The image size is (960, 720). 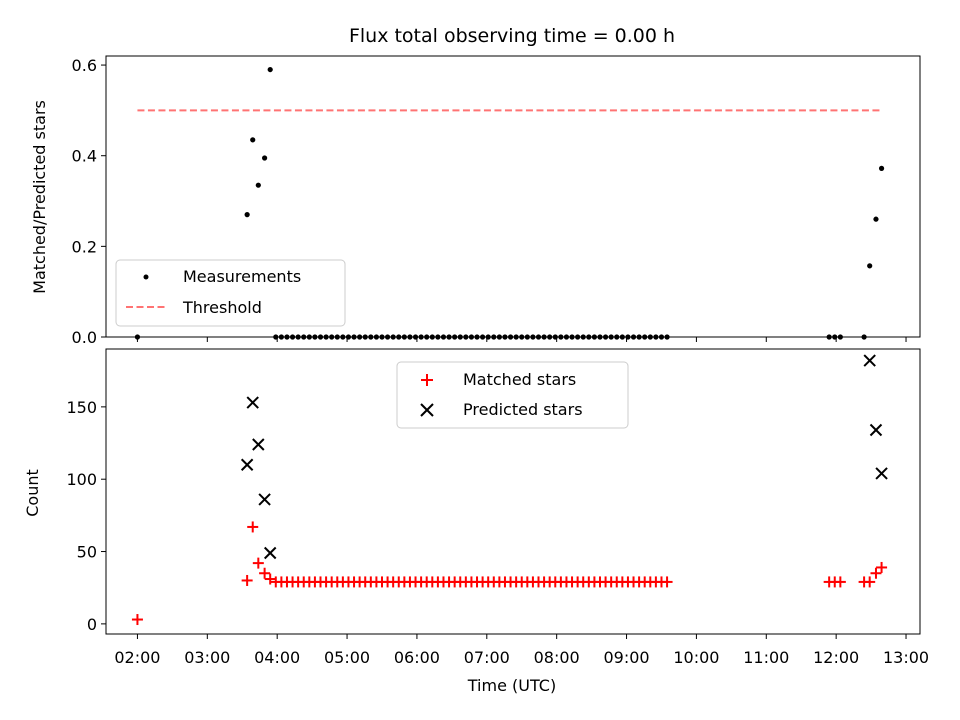 What do you see at coordinates (81, 479) in the screenshot?
I see `bottom-y-tick-label: 100` at bounding box center [81, 479].